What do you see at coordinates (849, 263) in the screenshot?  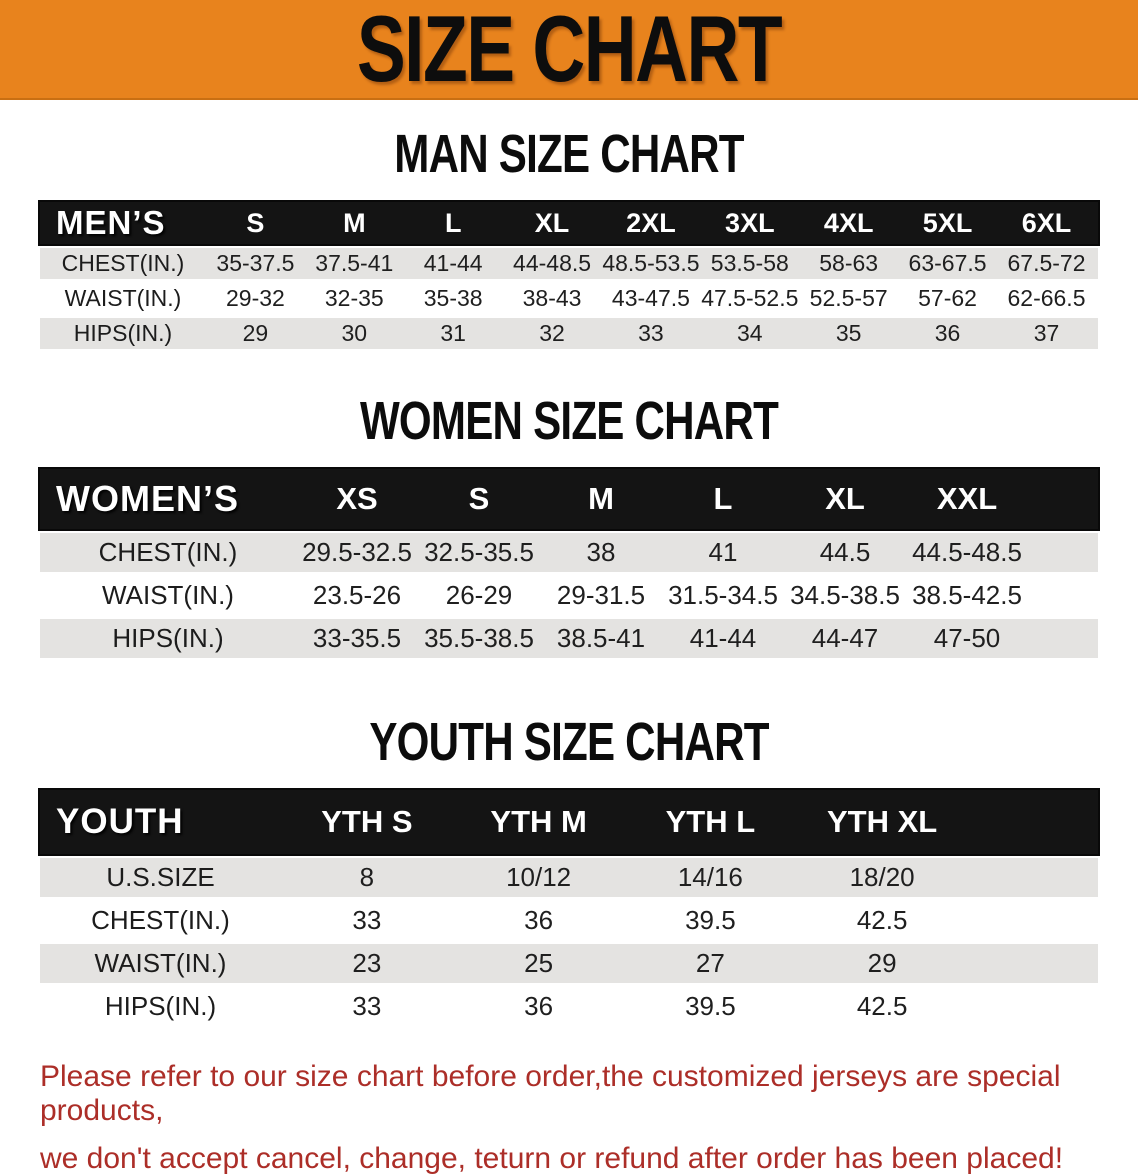 I see `size-value-cell: 58-63` at bounding box center [849, 263].